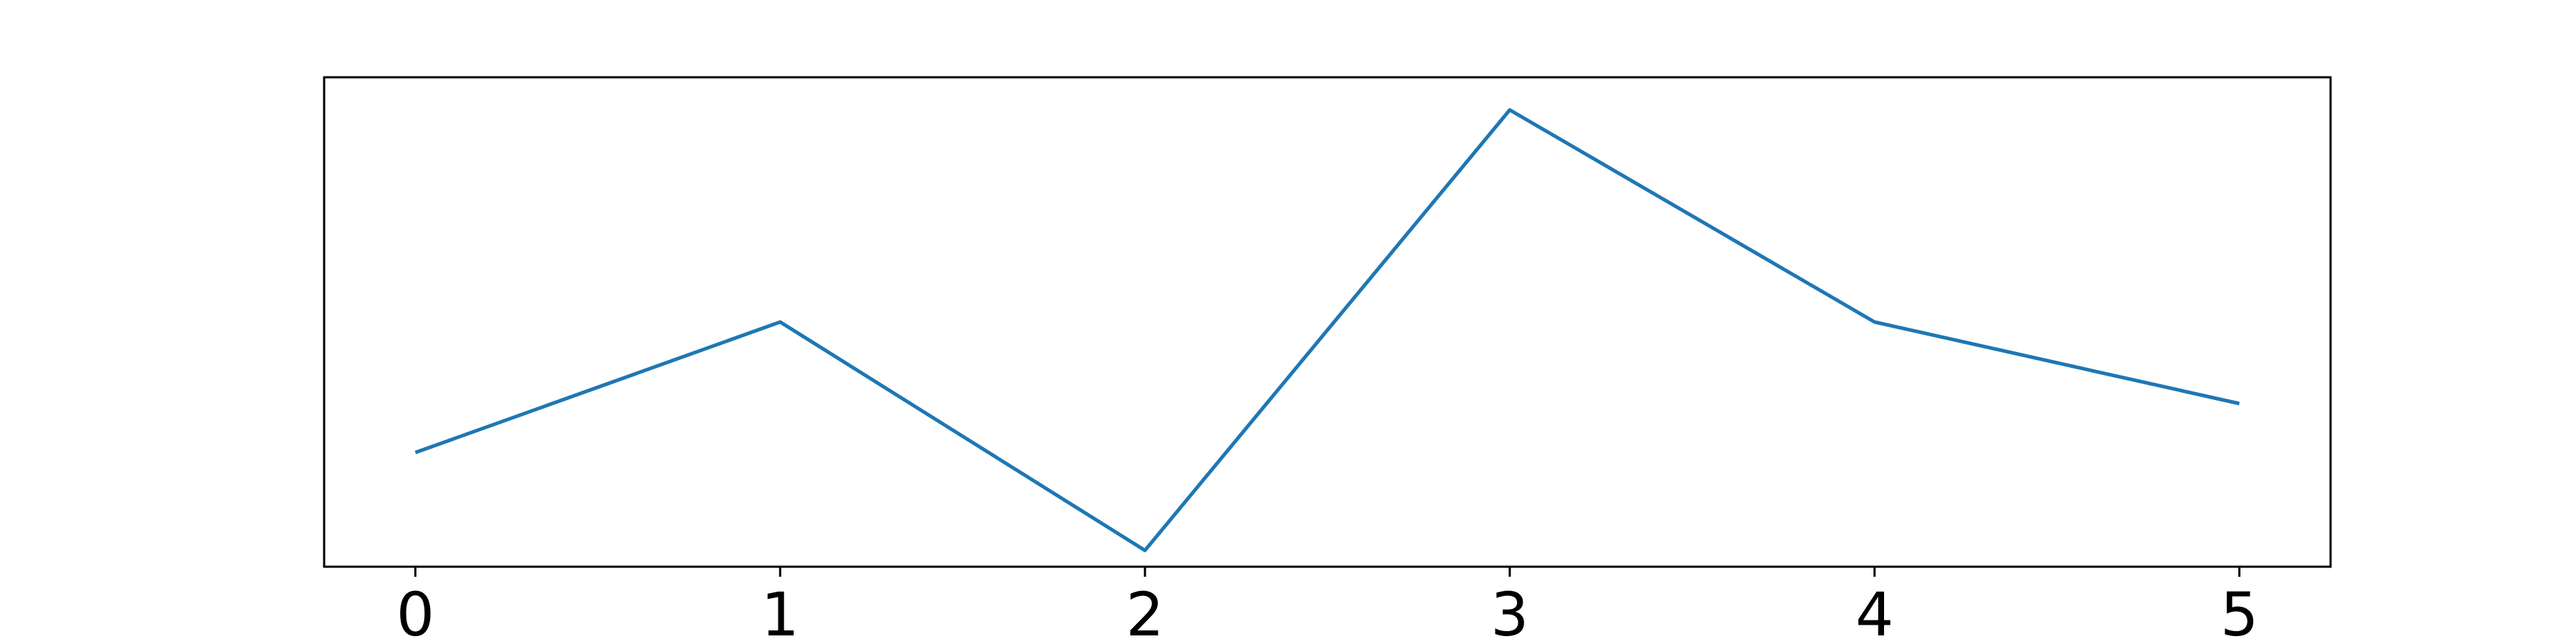 The height and width of the screenshot is (644, 2576). I want to click on x-tick-label: 1, so click(780, 612).